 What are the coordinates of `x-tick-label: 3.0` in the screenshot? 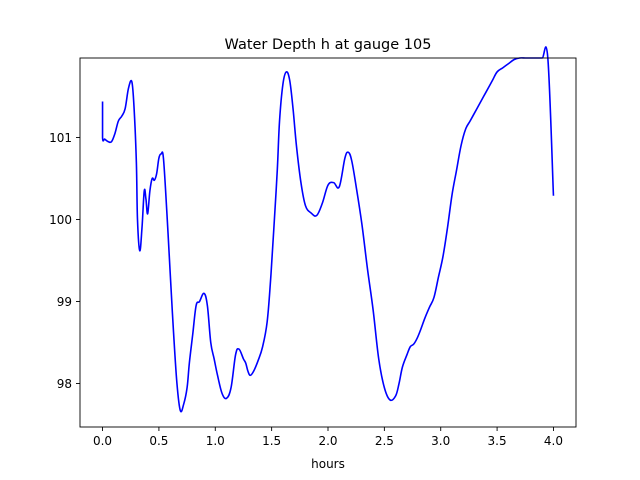 It's located at (440, 441).